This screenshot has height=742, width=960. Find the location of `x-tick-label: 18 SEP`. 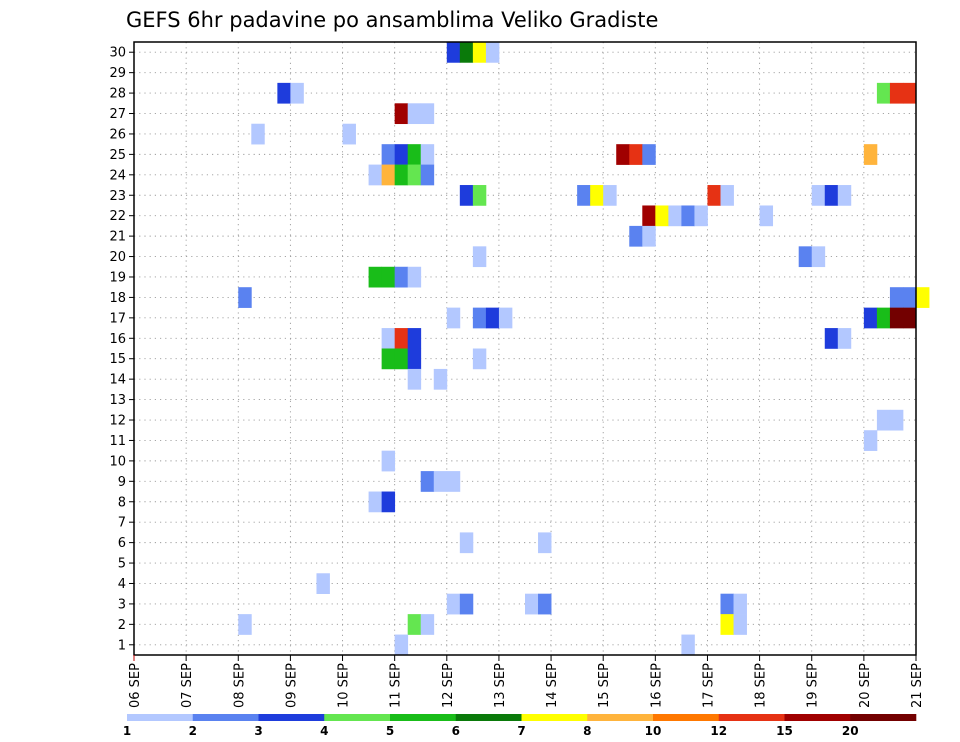

x-tick-label: 18 SEP is located at coordinates (761, 685).